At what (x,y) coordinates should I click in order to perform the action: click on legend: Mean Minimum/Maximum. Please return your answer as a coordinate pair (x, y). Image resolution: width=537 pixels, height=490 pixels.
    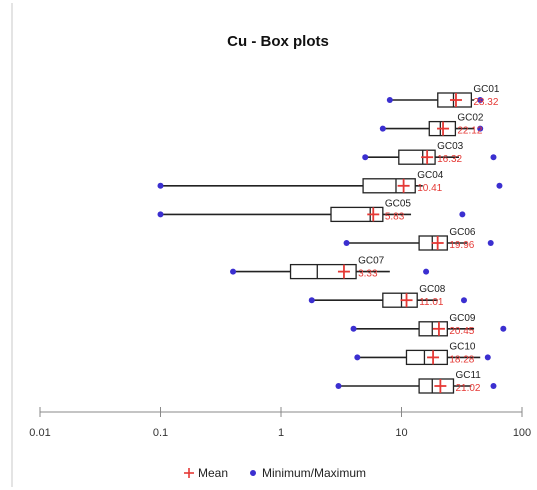
    Looking at the image, I should click on (275, 473).